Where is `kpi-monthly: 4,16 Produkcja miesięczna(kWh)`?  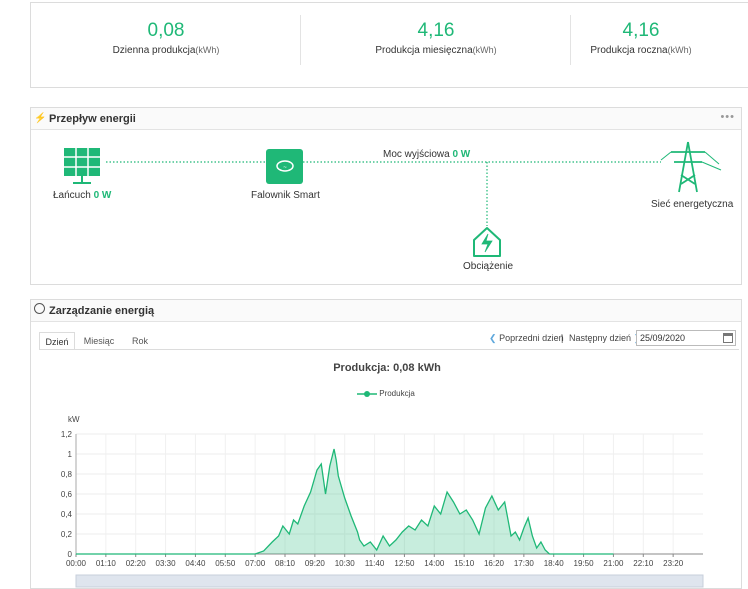 kpi-monthly: 4,16 Produkcja miesięczna(kWh) is located at coordinates (436, 46).